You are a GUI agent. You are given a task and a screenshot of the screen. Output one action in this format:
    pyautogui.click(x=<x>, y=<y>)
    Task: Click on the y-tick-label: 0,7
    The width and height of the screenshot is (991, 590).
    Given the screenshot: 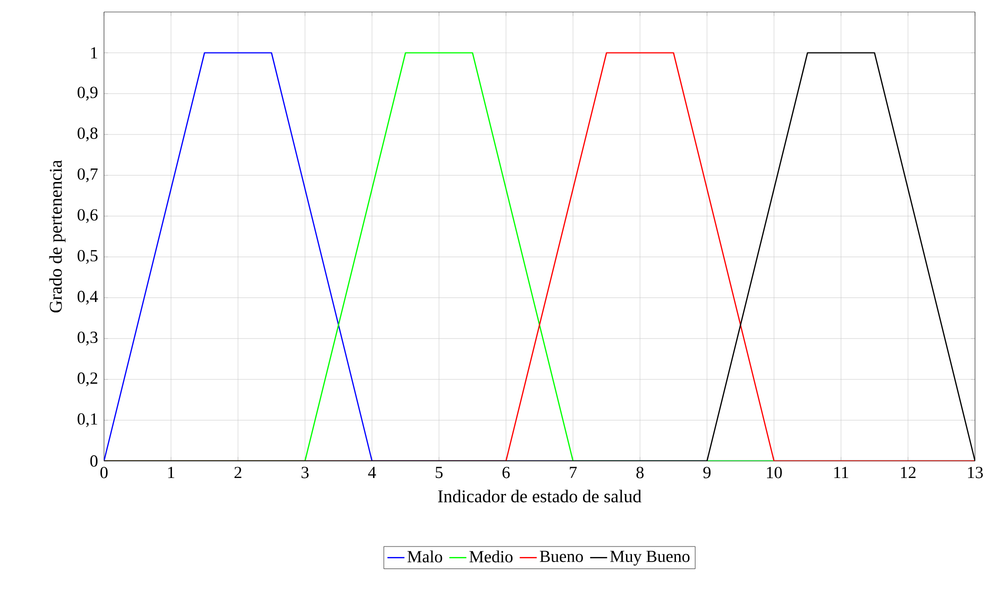 What is the action you would take?
    pyautogui.click(x=88, y=175)
    